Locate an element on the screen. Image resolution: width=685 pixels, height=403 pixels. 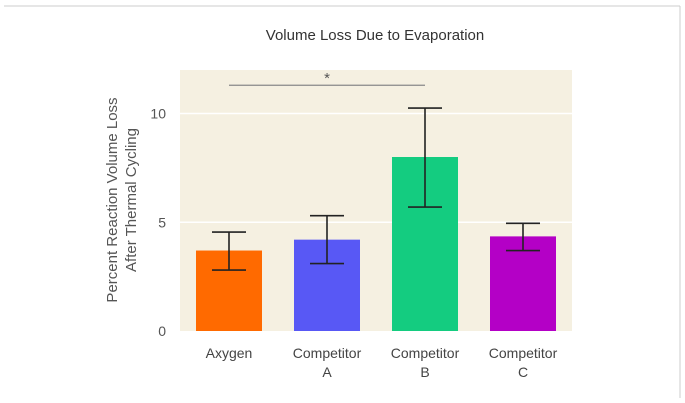
y-axis-label-line-1: Percent Reaction Volume Loss is located at coordinates (112, 199).